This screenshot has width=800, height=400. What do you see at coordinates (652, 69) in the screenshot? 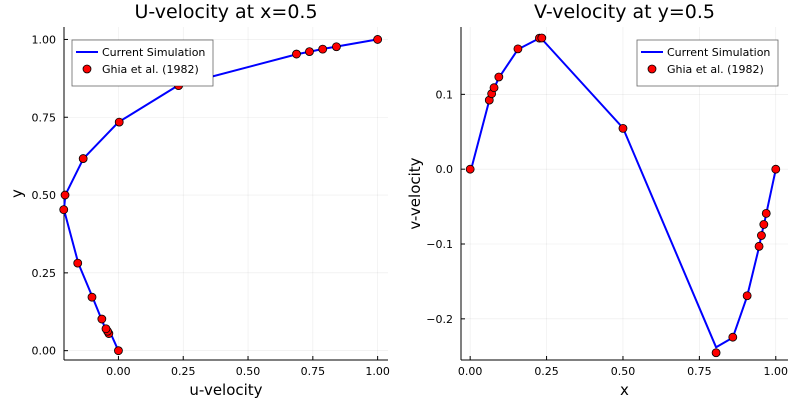
I see `chart-1-legend-swatch-marker` at bounding box center [652, 69].